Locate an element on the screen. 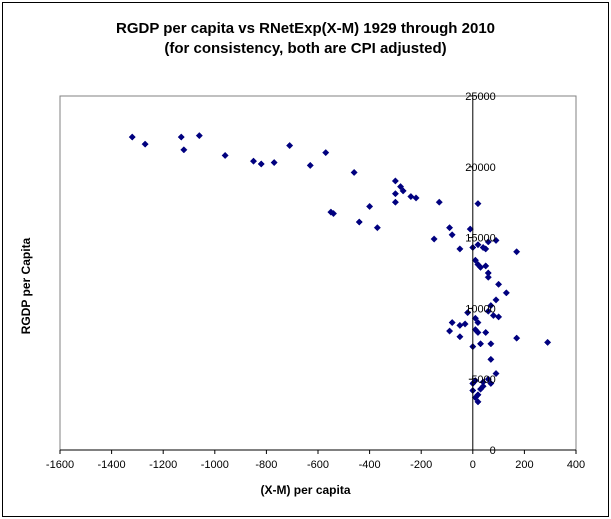  y-tick-label: 10000 is located at coordinates (480, 309).